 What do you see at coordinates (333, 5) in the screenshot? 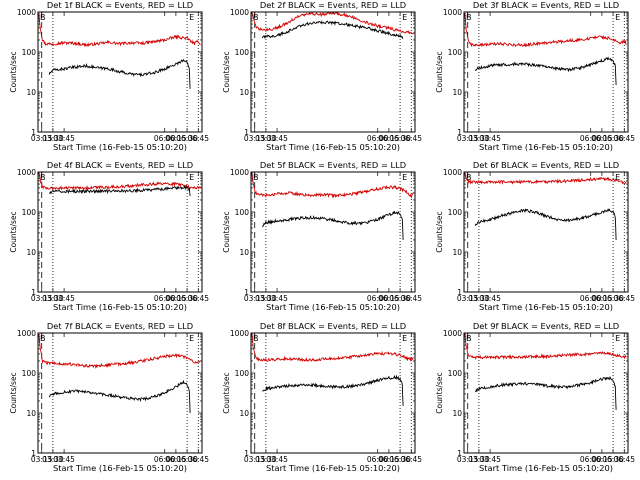
I see `panel-title: Det 2f BLACK = Events, RED = LLD` at bounding box center [333, 5].